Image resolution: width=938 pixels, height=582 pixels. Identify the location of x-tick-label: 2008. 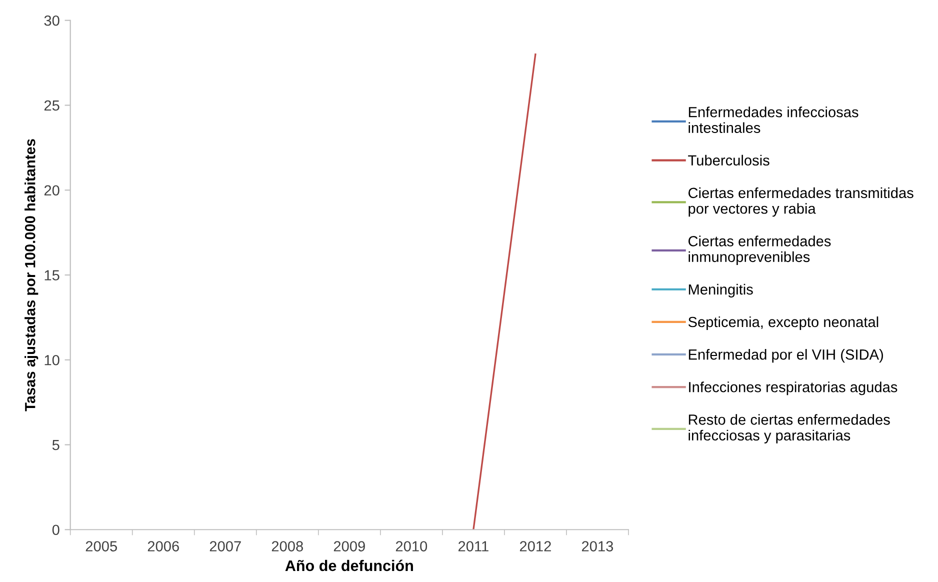
(287, 546).